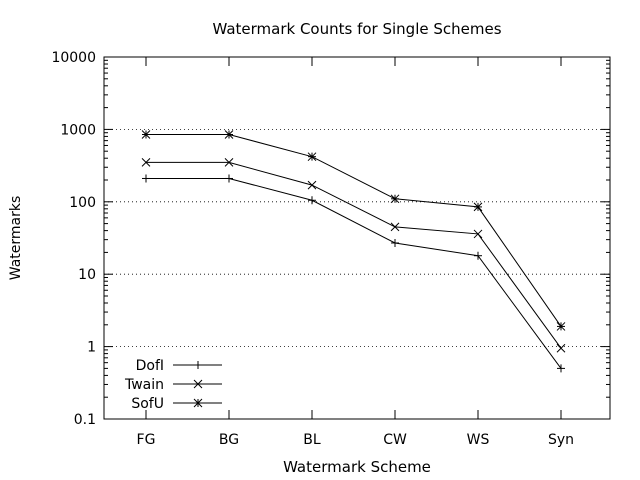 The height and width of the screenshot is (480, 640). What do you see at coordinates (478, 440) in the screenshot?
I see `x-tick-label: WS` at bounding box center [478, 440].